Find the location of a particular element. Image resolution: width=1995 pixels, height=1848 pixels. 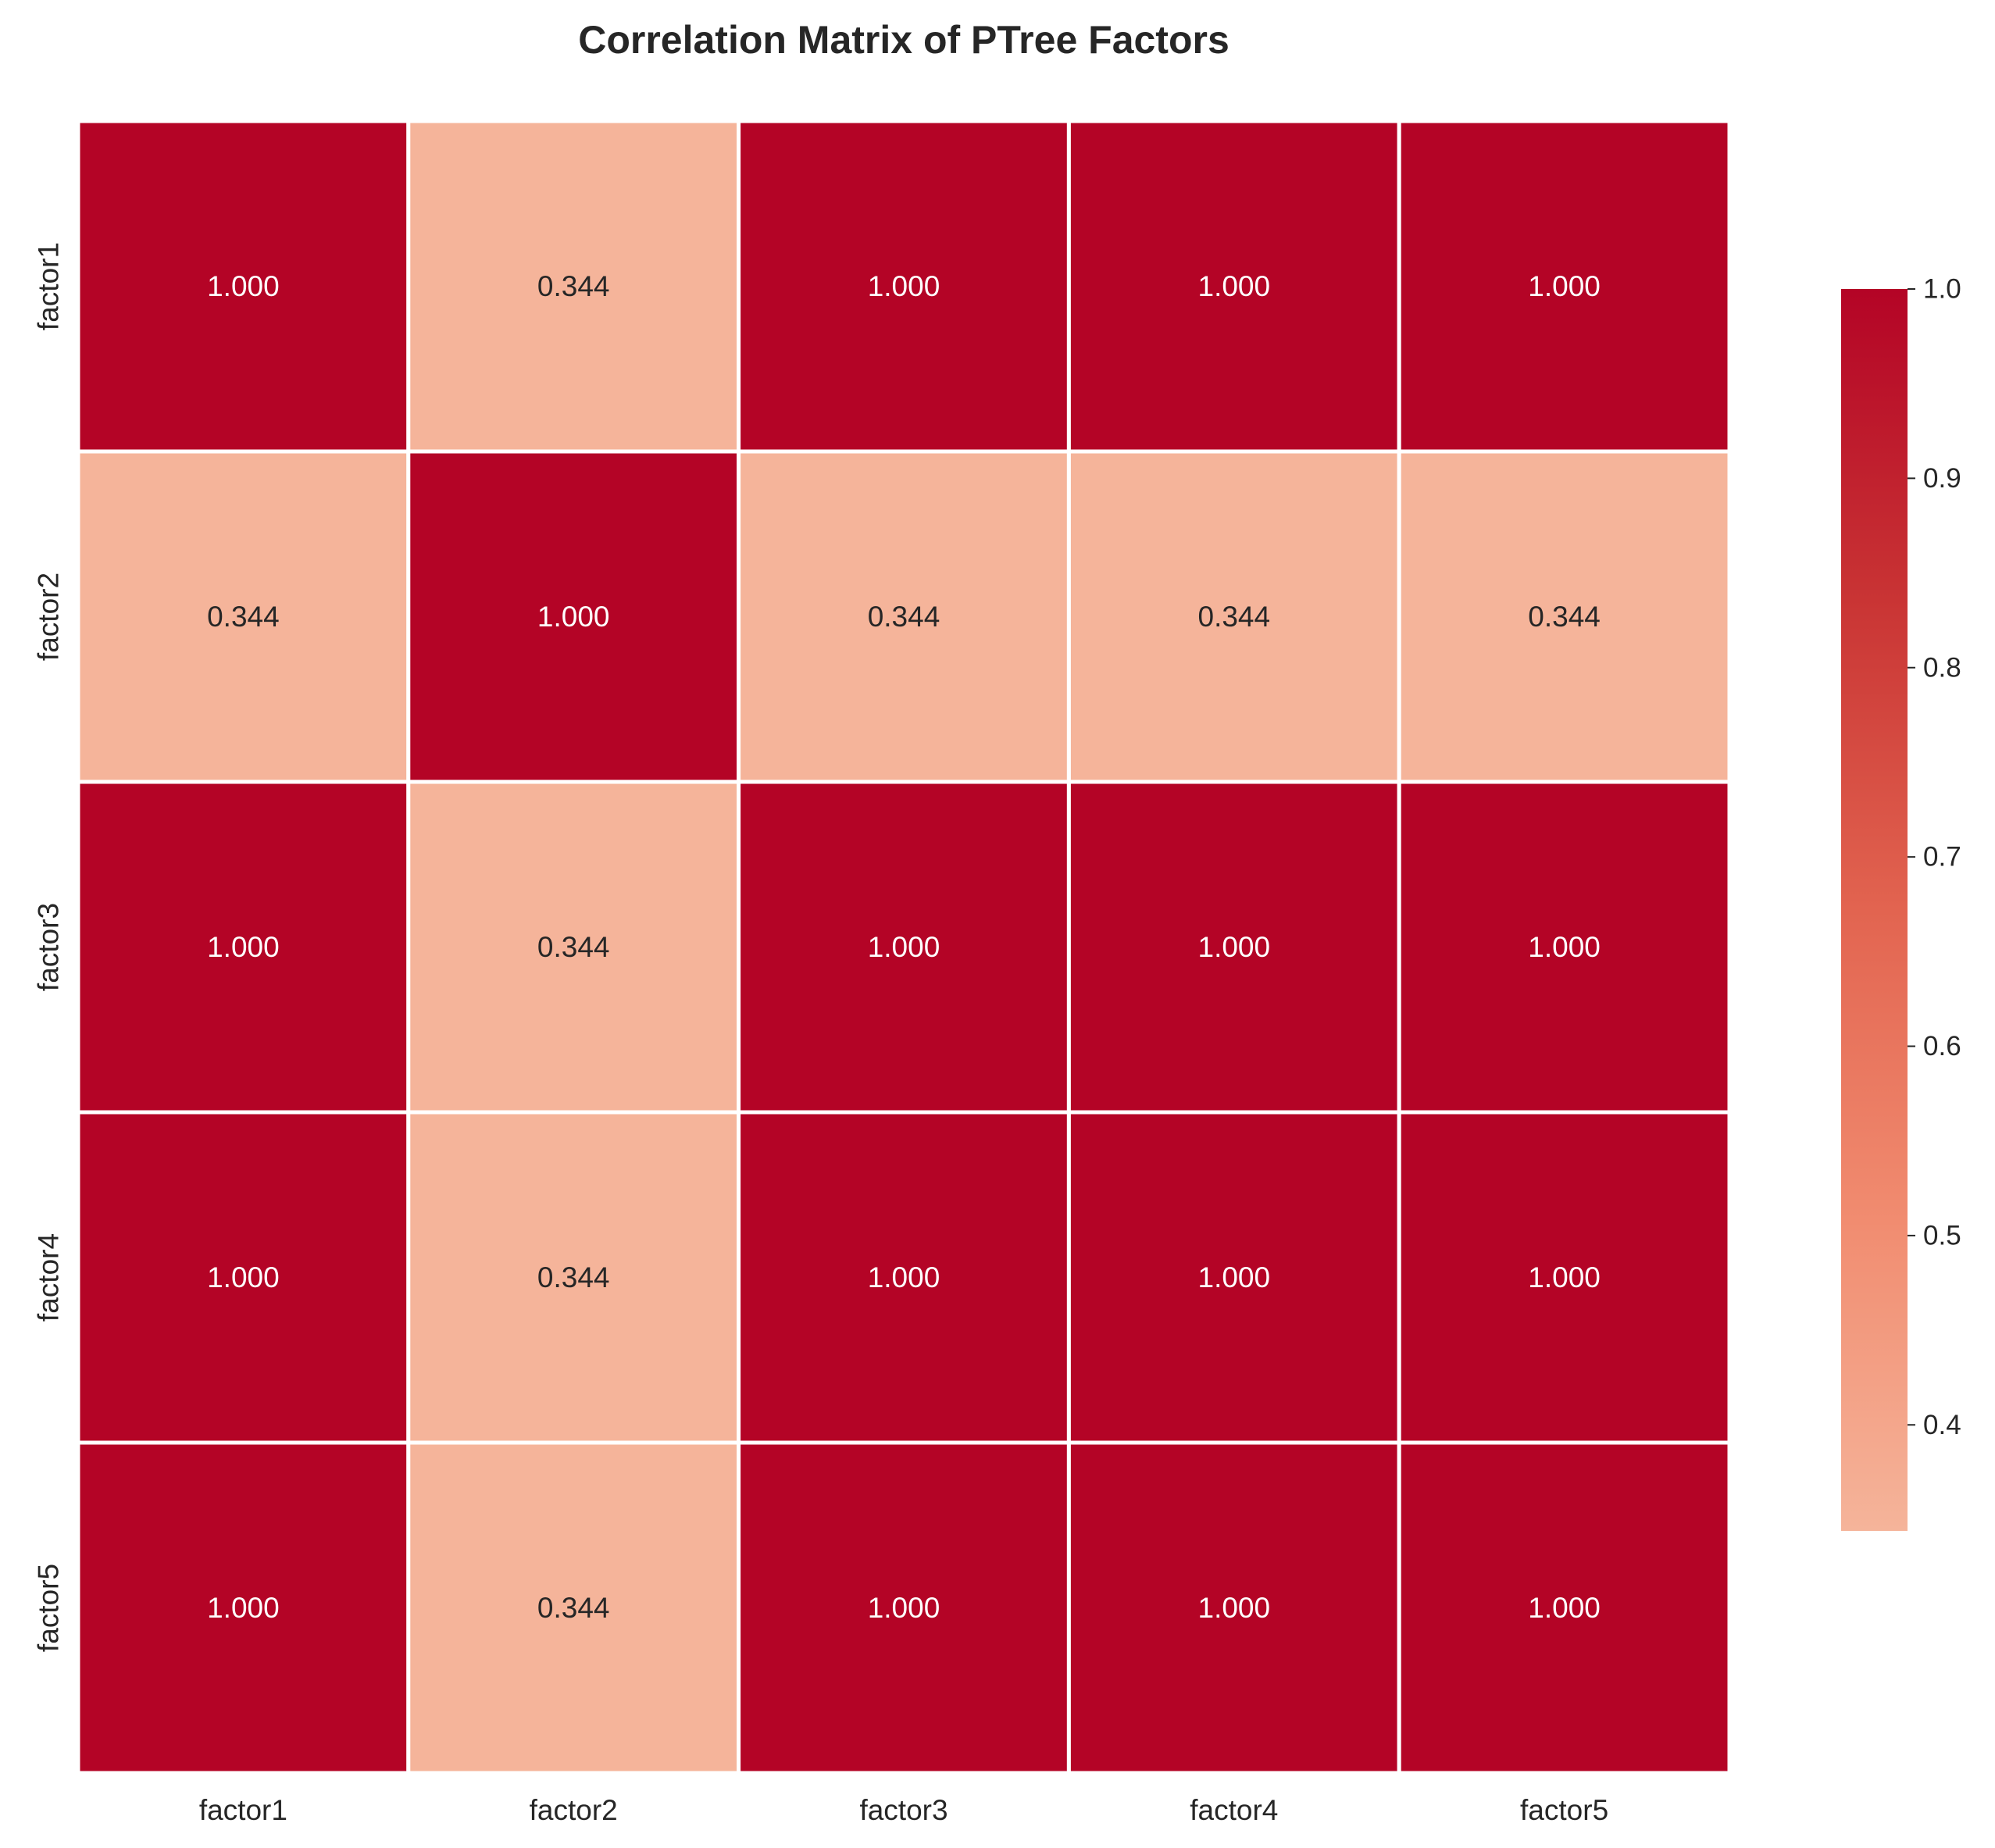

colorbar-gradient is located at coordinates (1874, 910).